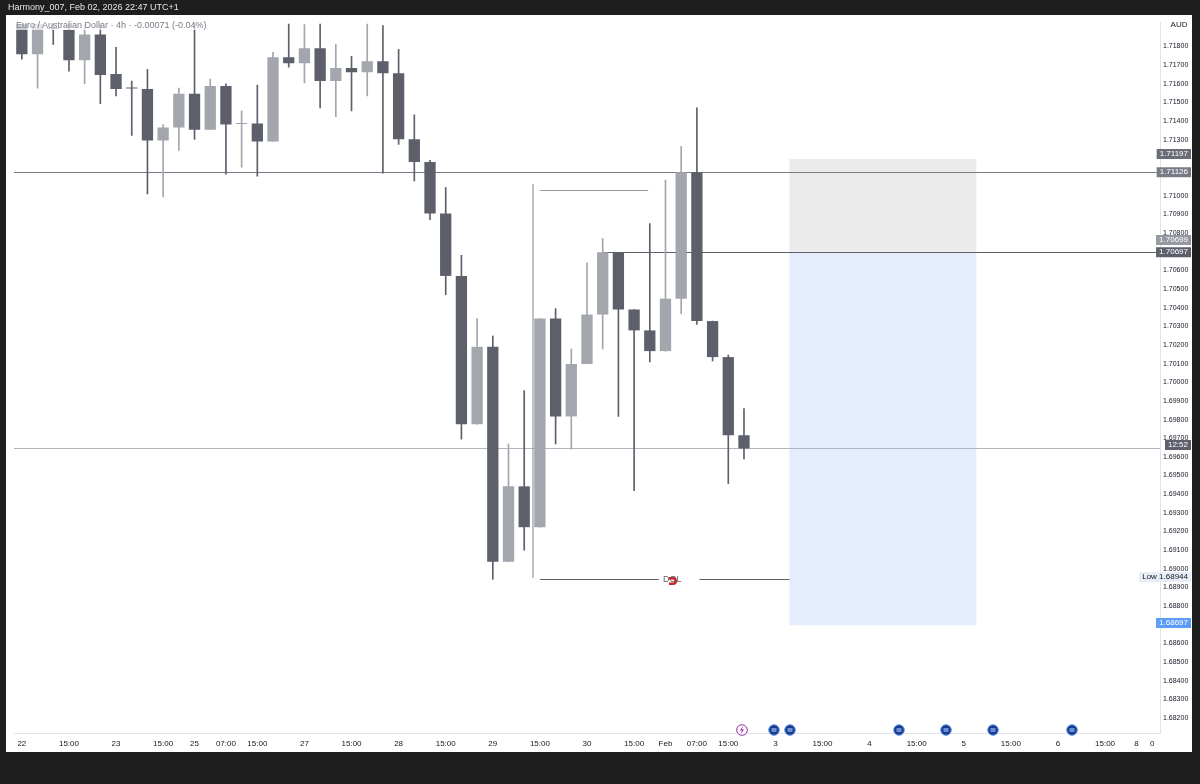 Image resolution: width=1200 pixels, height=784 pixels. Describe the element at coordinates (1058, 743) in the screenshot. I see `x-tick-label: 6` at that location.